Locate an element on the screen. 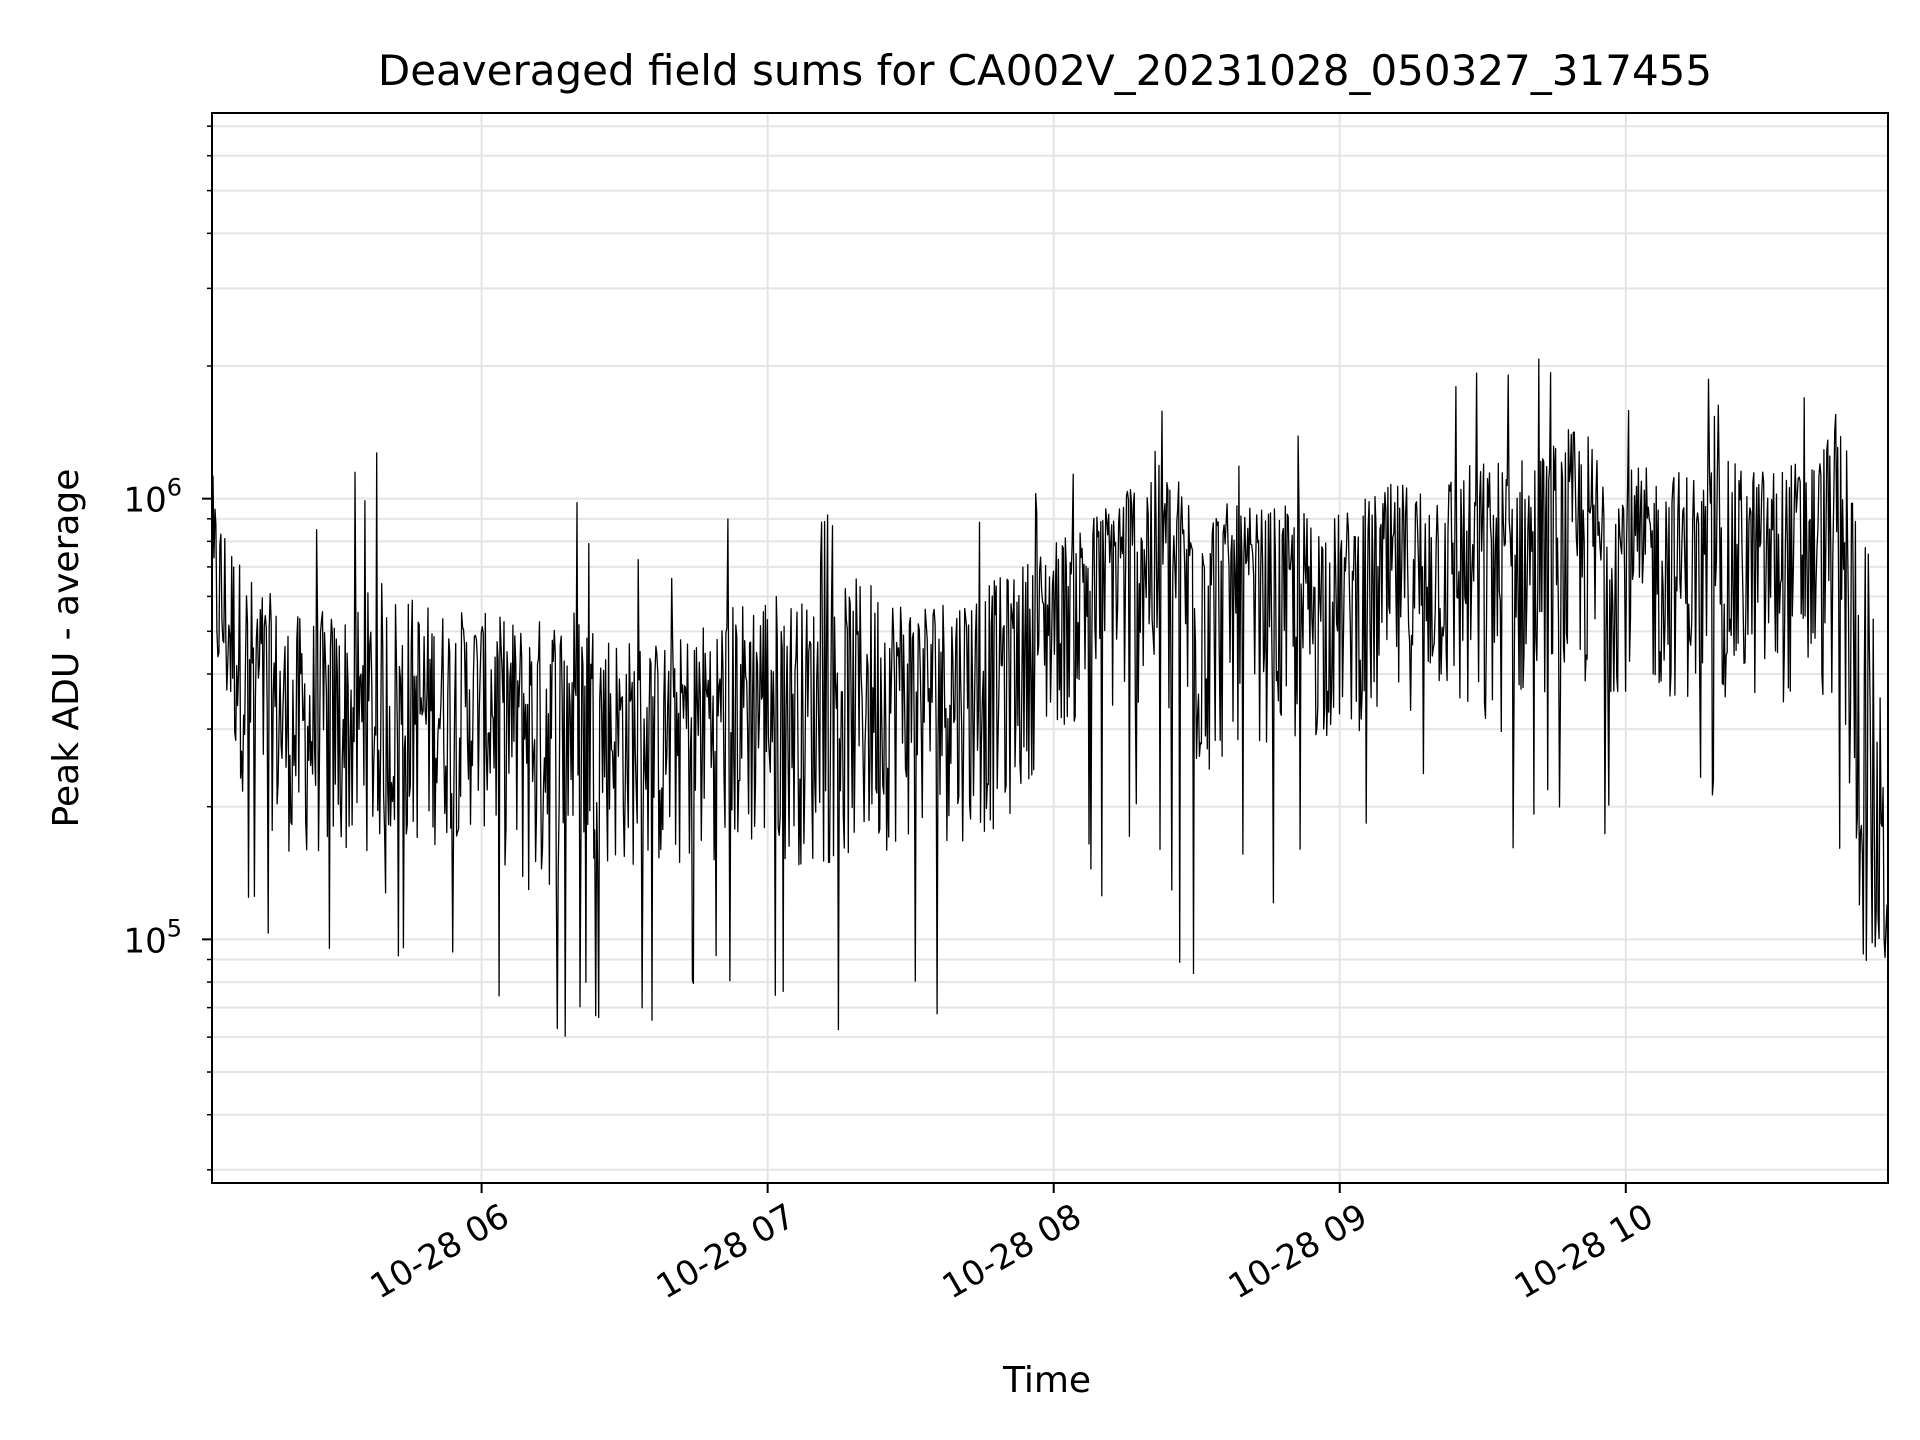  y-axis-ticks: 10⁵ 10⁶ is located at coordinates (167, 648).